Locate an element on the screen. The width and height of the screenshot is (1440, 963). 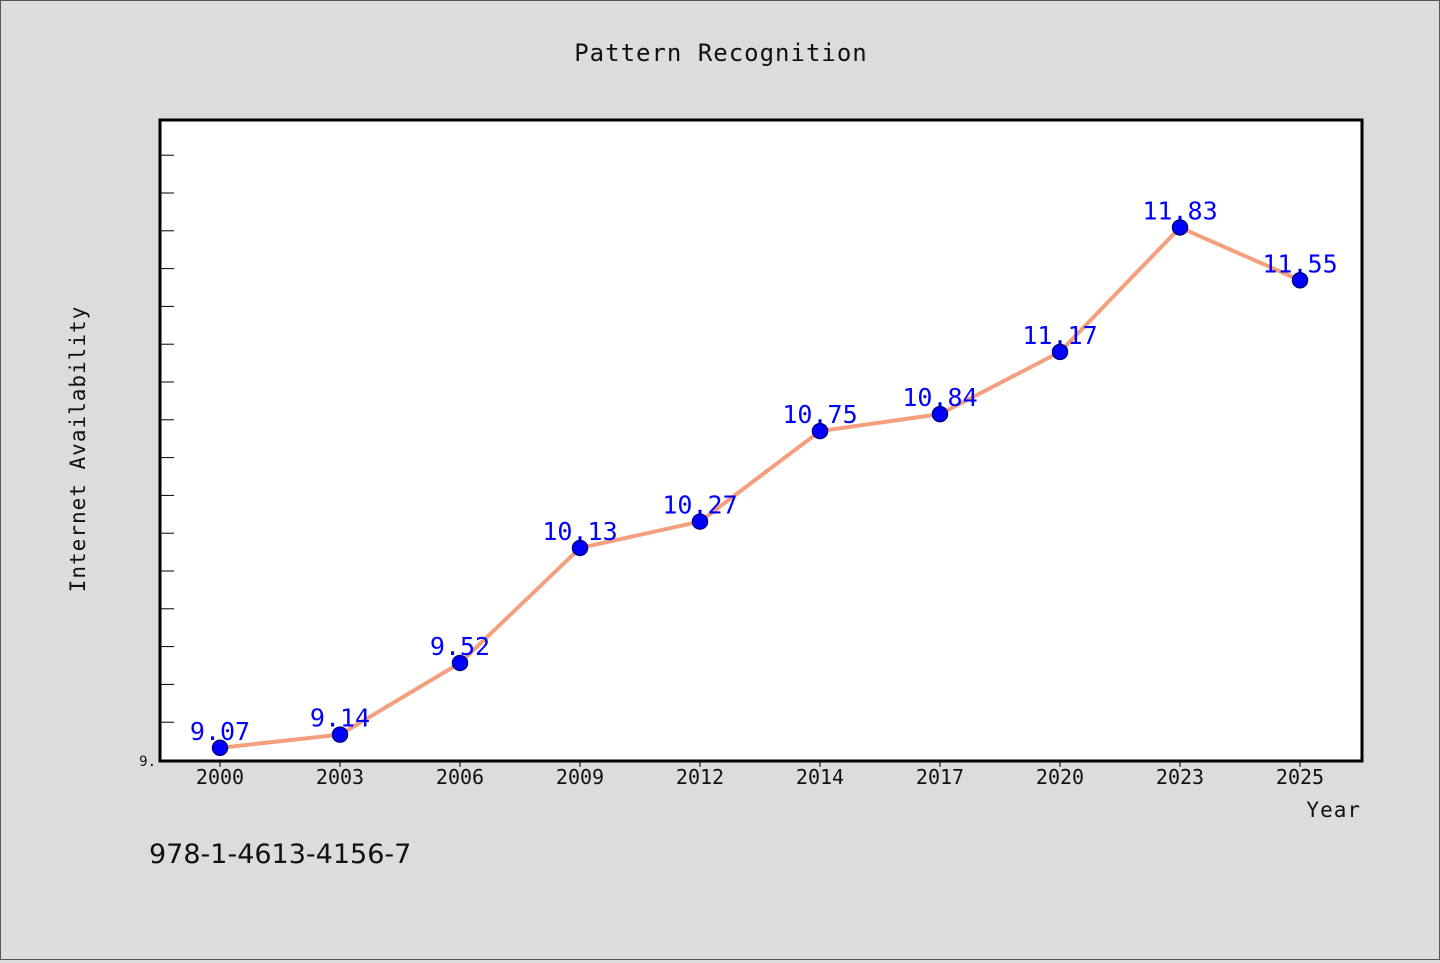
x-tick-label: 2014 is located at coordinates (820, 777).